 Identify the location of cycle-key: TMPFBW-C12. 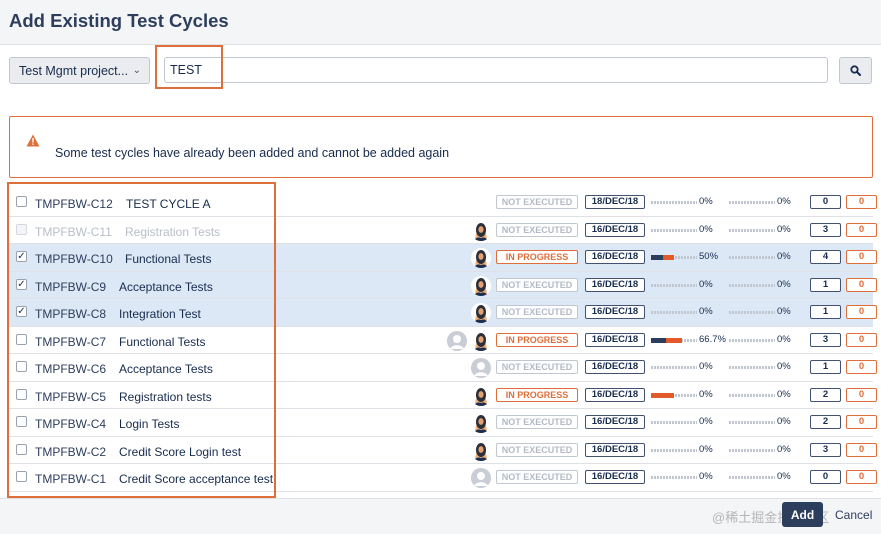
(74, 204).